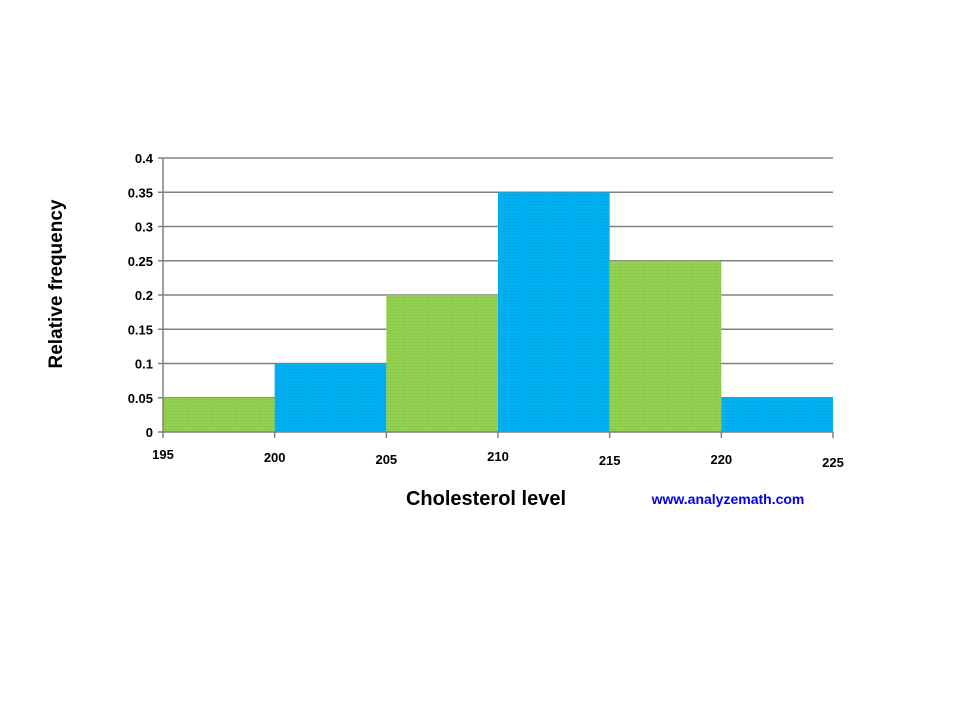  Describe the element at coordinates (140, 329) in the screenshot. I see `y-tick-label: 0.15` at that location.